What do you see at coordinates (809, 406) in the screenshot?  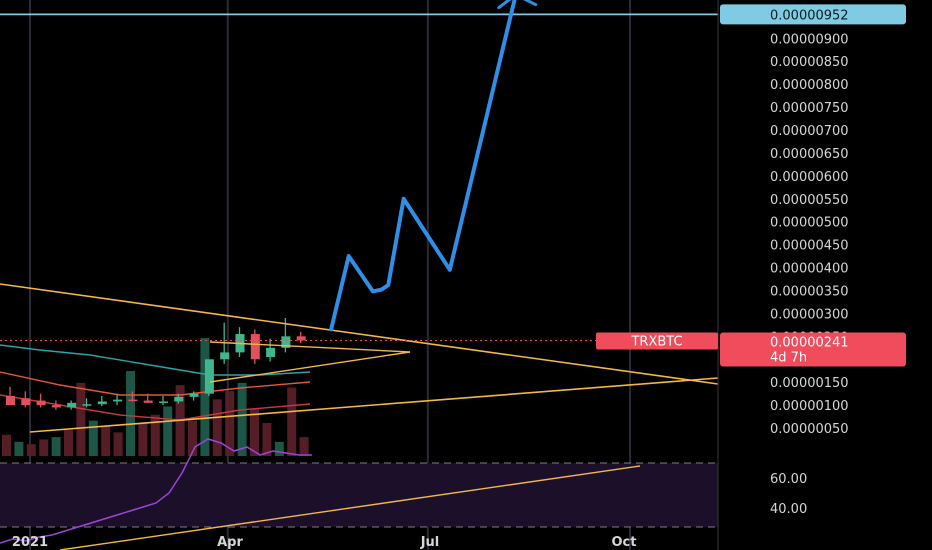 I see `price-tick-label: 0.00000100` at bounding box center [809, 406].